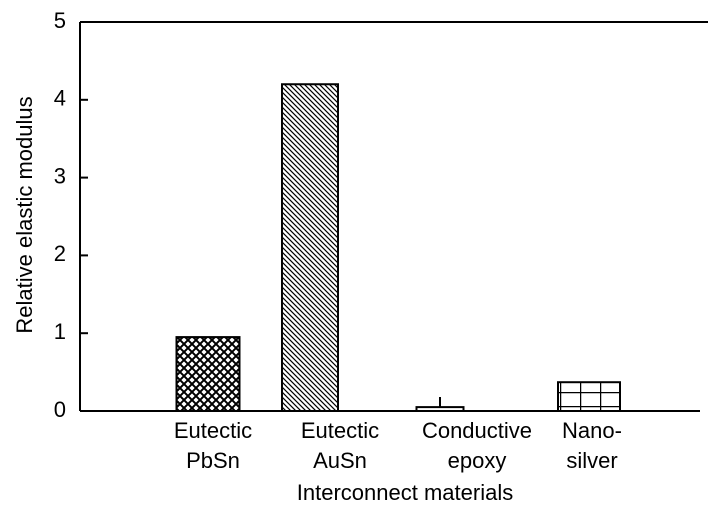  Describe the element at coordinates (60, 331) in the screenshot. I see `y-tick-label: 1` at that location.